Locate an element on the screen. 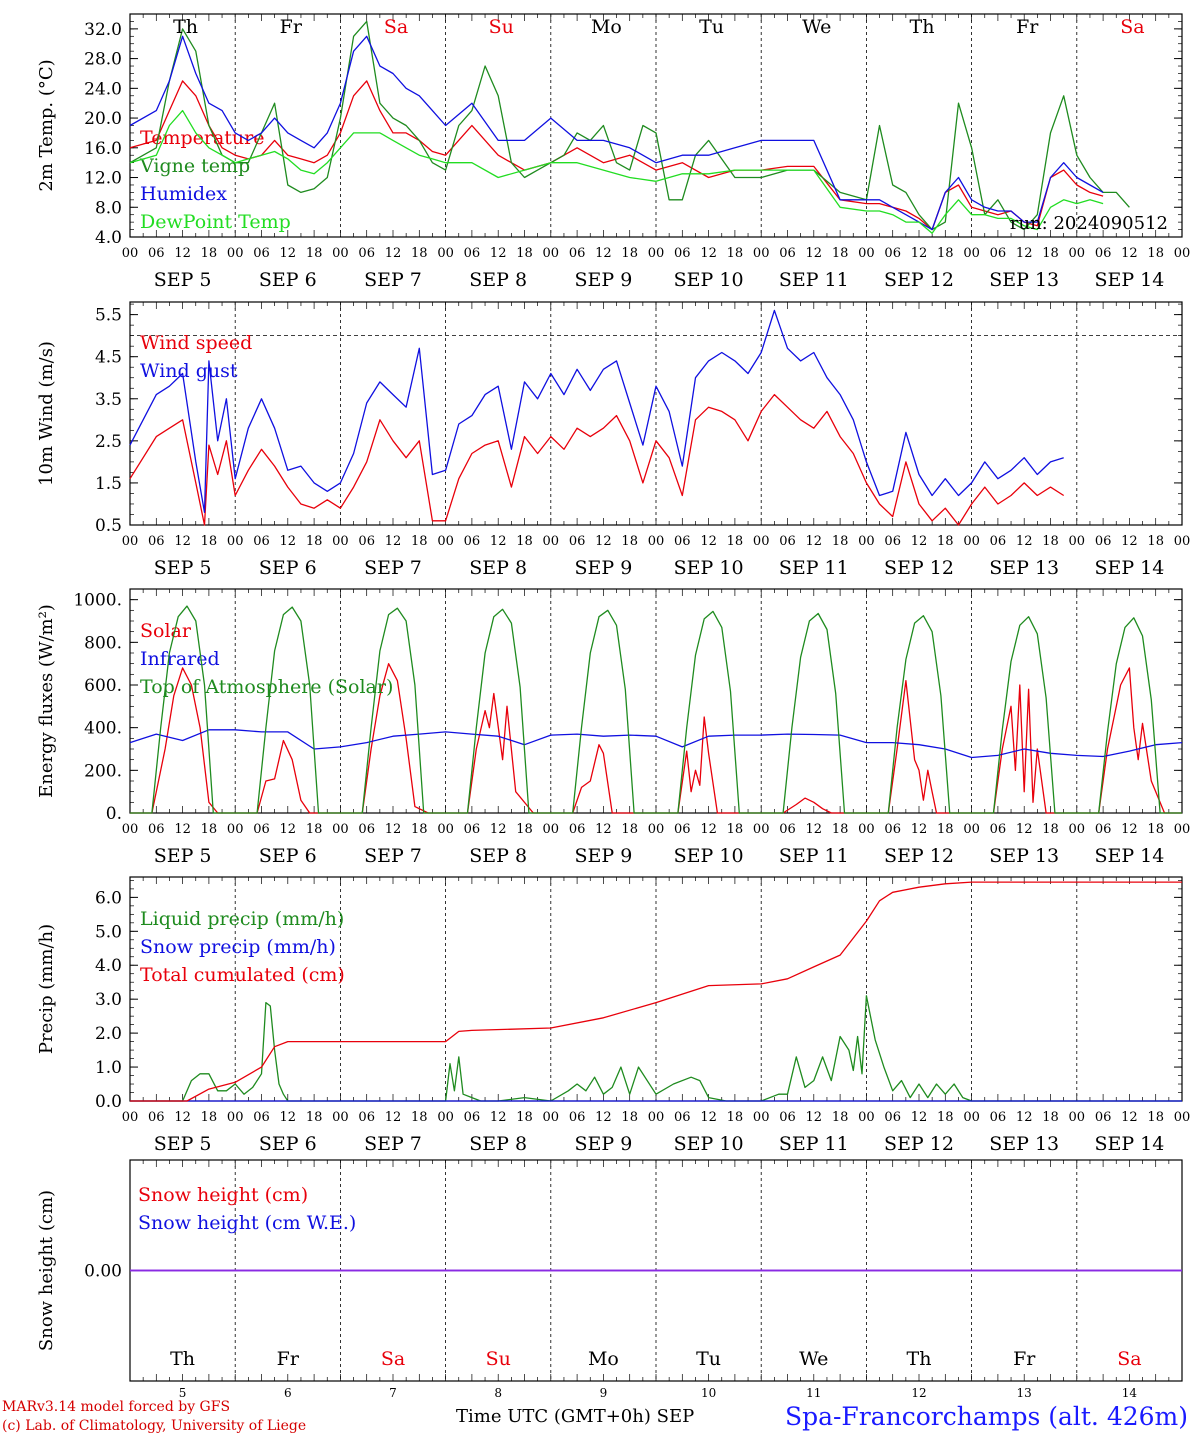 Image resolution: width=1194 pixels, height=1440 pixels. y-tick-label: 800. is located at coordinates (103, 643).